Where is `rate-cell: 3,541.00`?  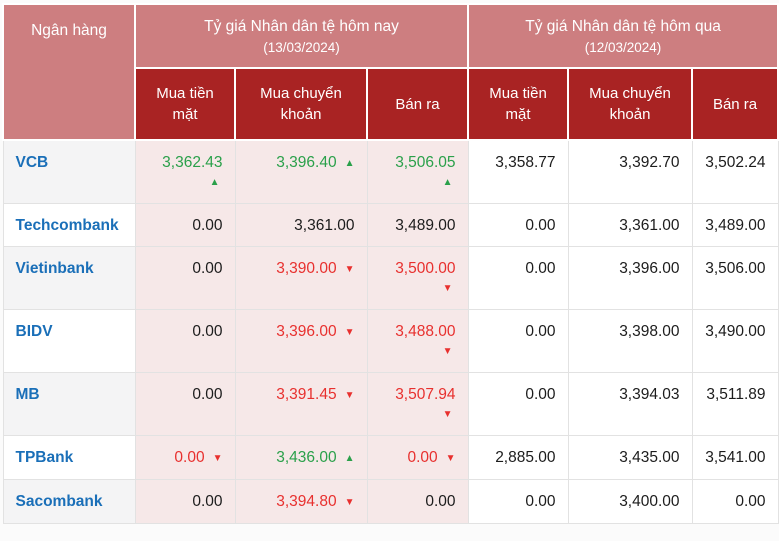
rate-cell: 3,541.00 is located at coordinates (735, 457).